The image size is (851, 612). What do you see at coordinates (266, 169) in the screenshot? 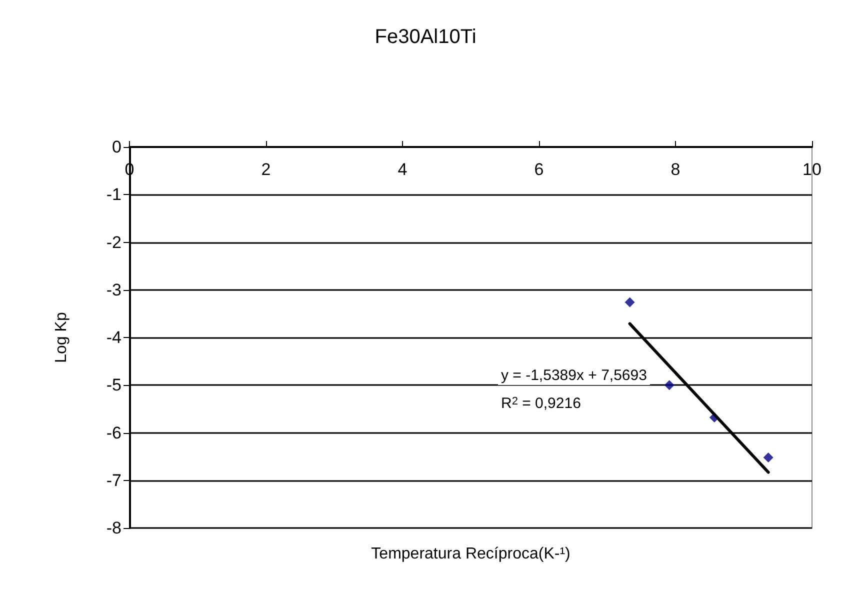
I see `x-tick-label: 2` at bounding box center [266, 169].